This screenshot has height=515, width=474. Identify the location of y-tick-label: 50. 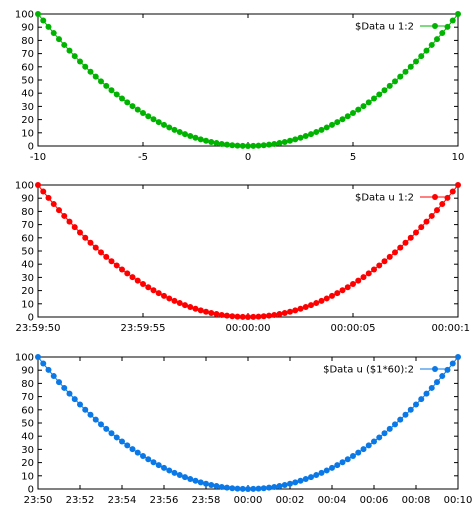
(27, 252).